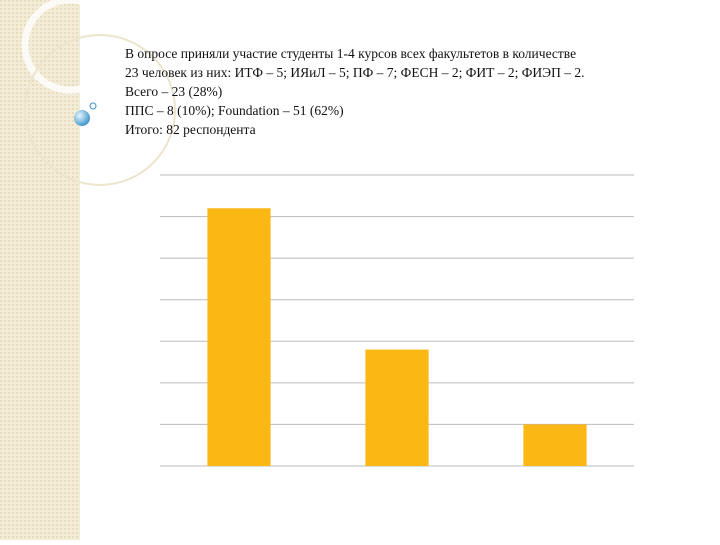 The image size is (720, 545). I want to click on deco-dot, so click(93, 106).